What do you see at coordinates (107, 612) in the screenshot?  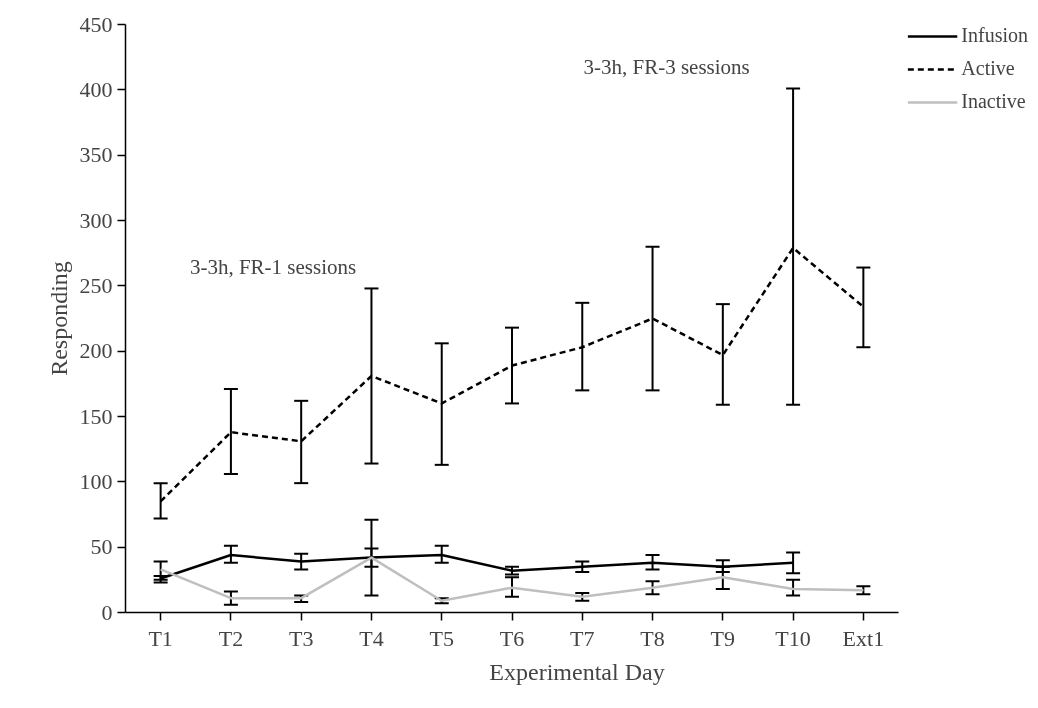 I see `y-tick-label: 0` at bounding box center [107, 612].